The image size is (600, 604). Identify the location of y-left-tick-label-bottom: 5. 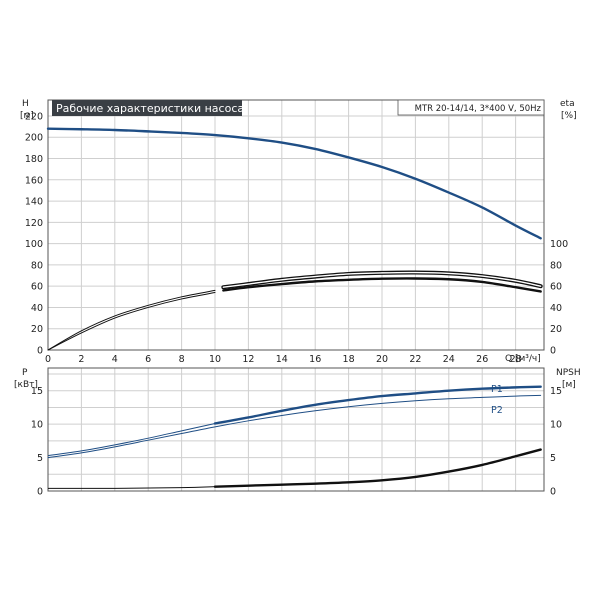
(40, 458).